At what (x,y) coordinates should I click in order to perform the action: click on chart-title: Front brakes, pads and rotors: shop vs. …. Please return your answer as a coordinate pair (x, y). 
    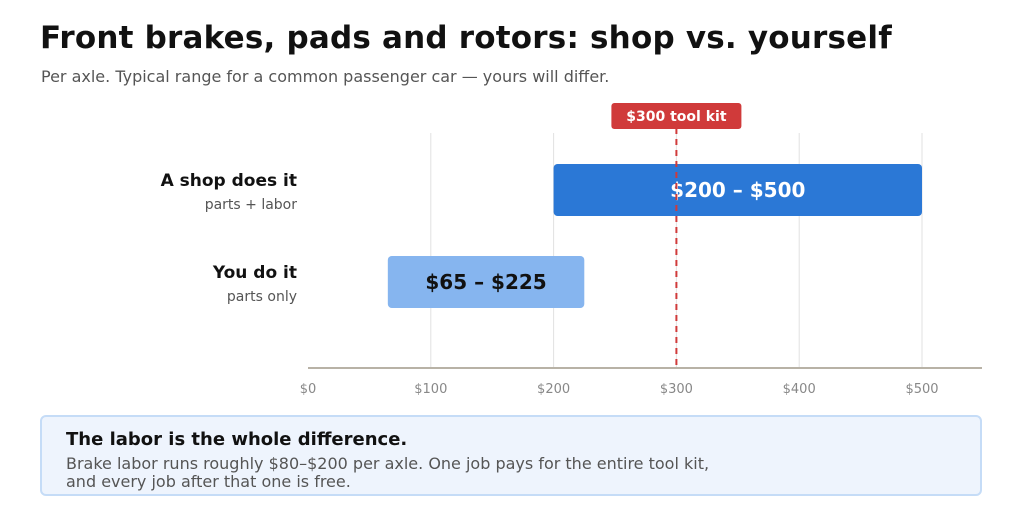
    Looking at the image, I should click on (466, 38).